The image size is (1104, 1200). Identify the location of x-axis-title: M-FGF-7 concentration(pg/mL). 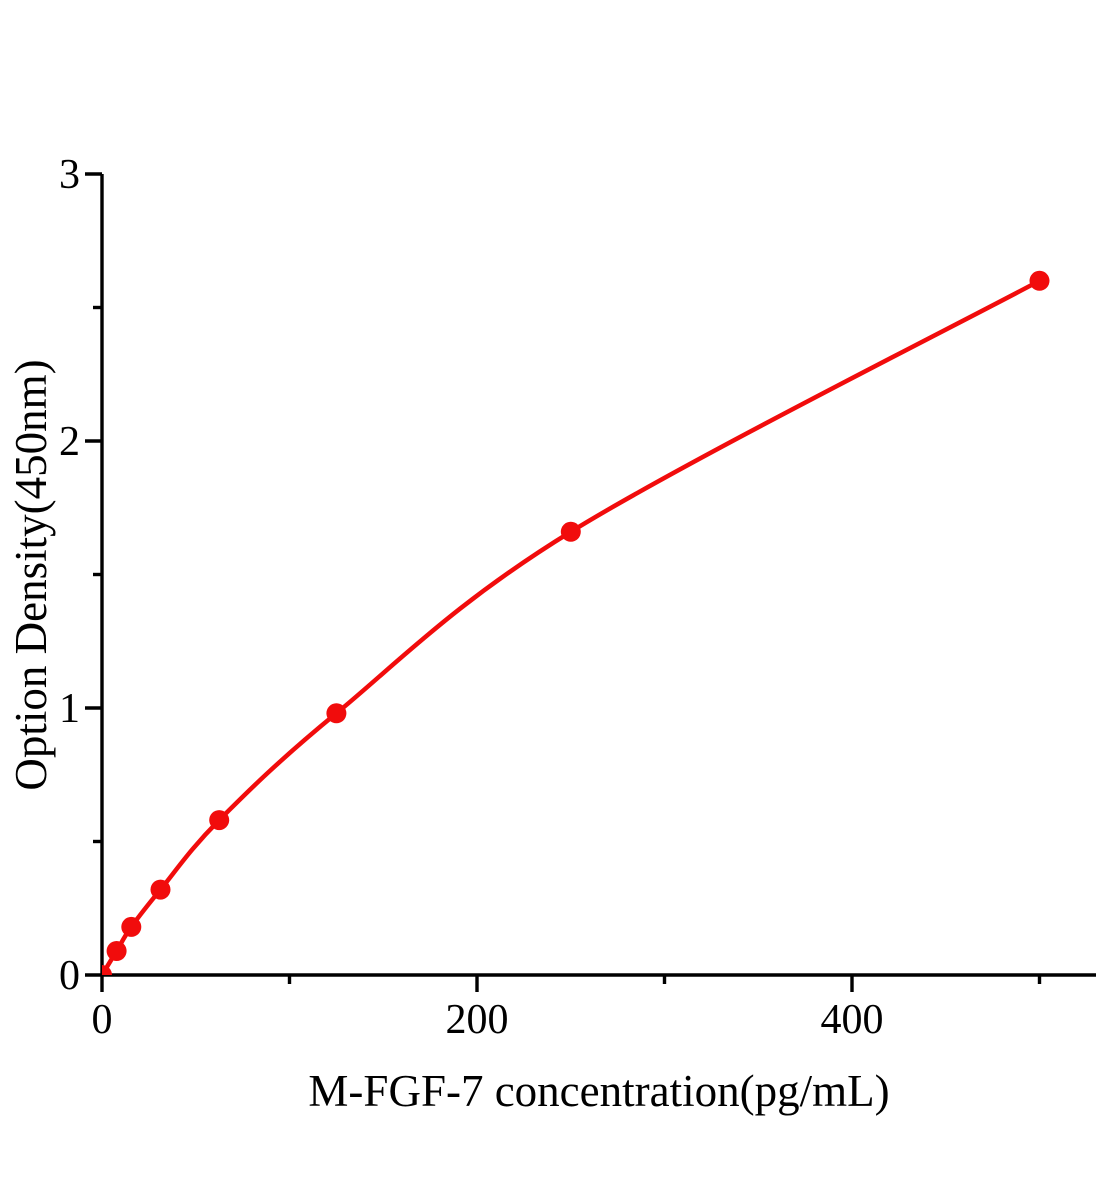
(598, 1091).